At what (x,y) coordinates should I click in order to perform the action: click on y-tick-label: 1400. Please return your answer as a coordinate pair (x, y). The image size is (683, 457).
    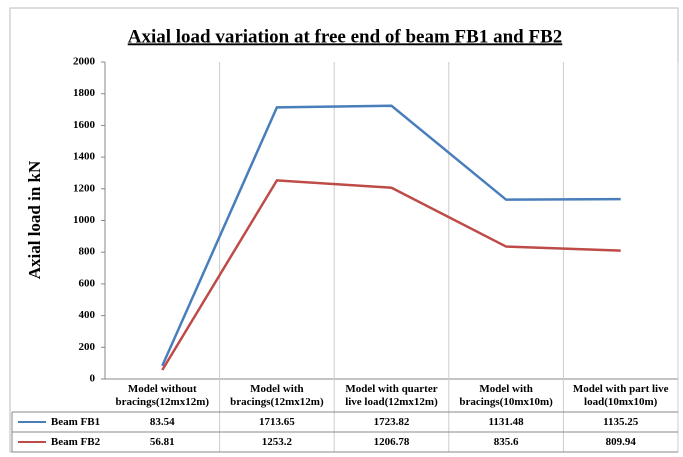
    Looking at the image, I should click on (84, 157).